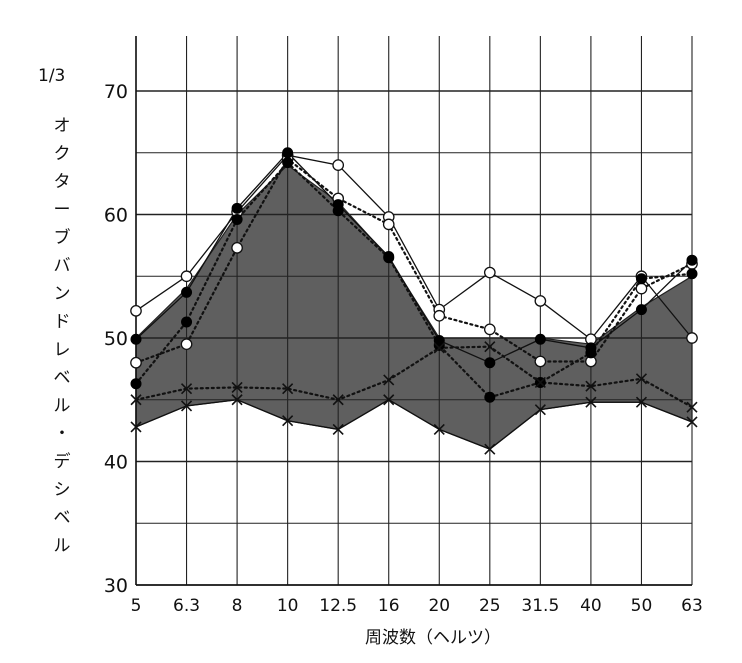 The image size is (742, 663). I want to click on y-tick-label: 50, so click(116, 339).